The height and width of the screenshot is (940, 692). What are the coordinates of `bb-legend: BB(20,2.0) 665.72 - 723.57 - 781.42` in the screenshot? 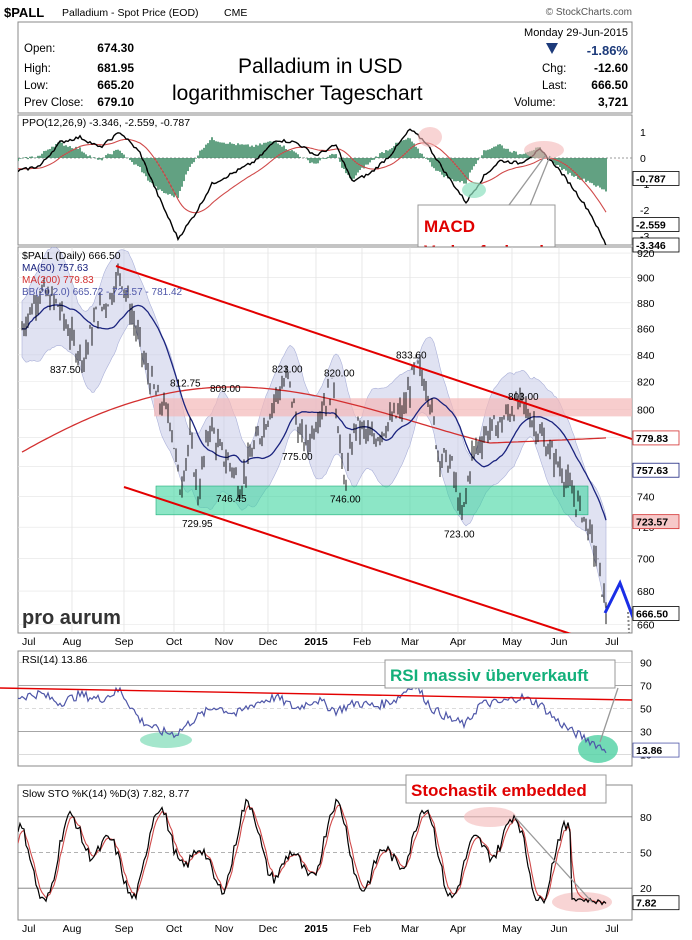 It's located at (102, 292).